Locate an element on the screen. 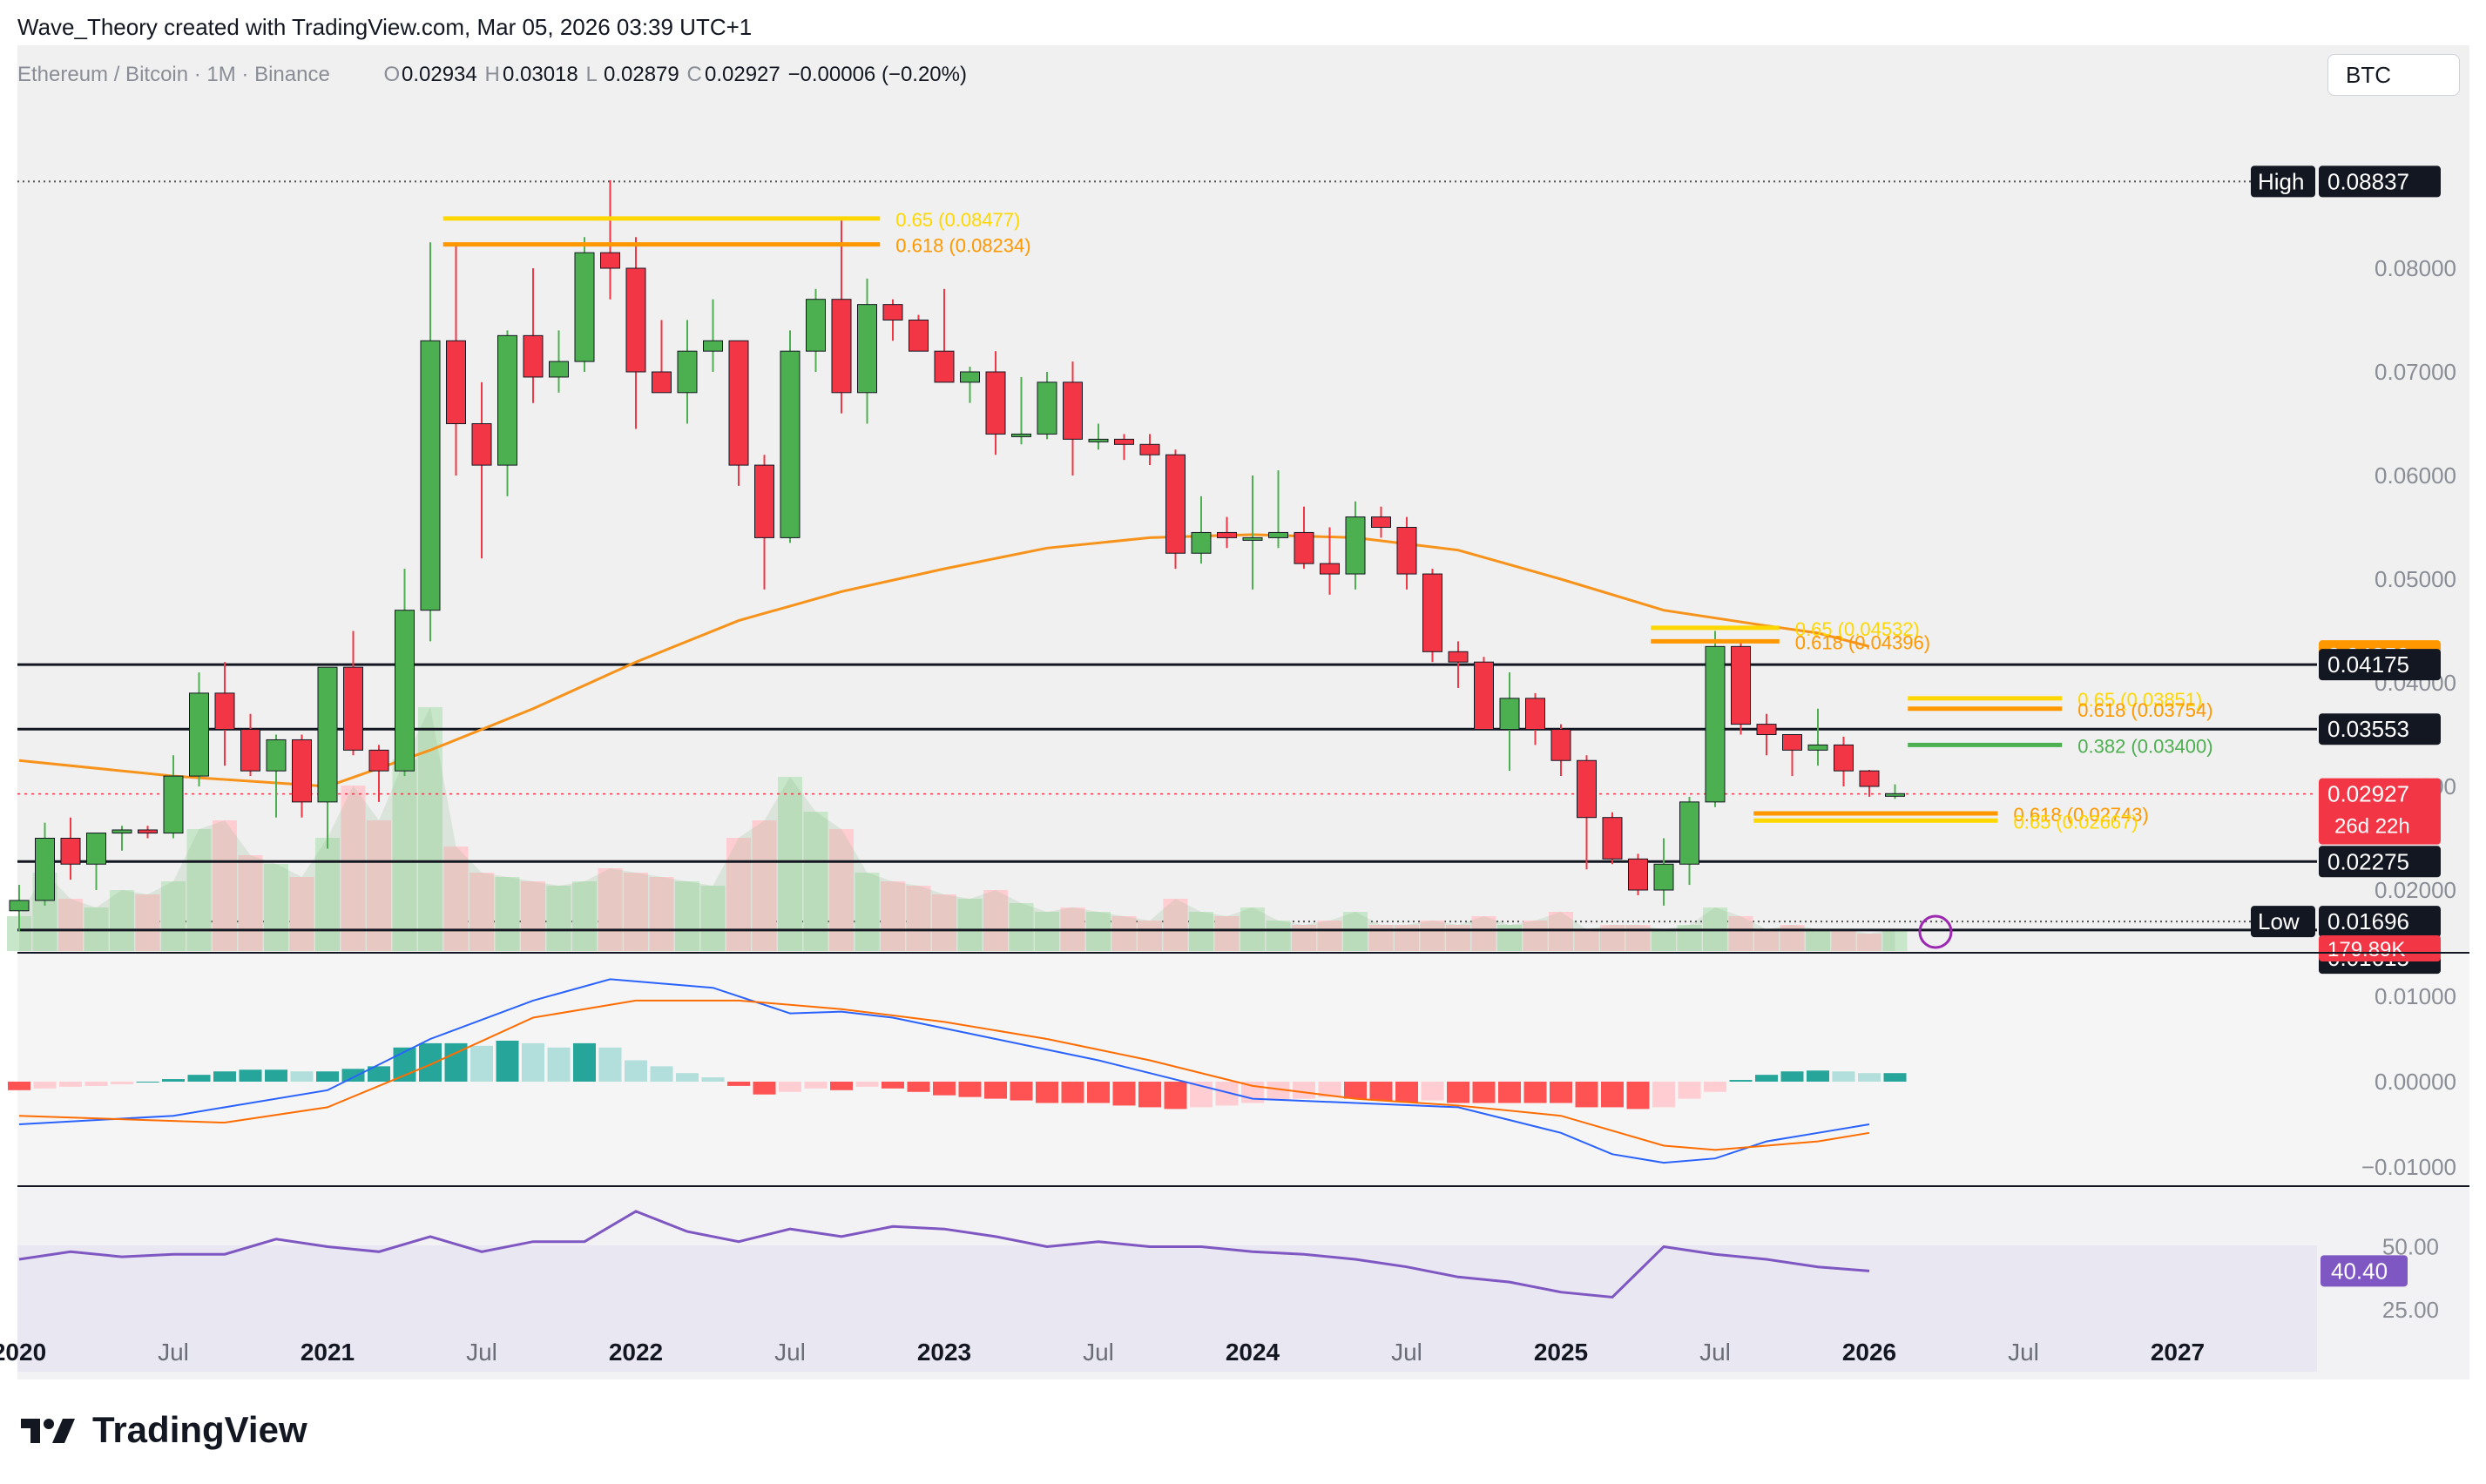  replay-icon is located at coordinates (1935, 931).